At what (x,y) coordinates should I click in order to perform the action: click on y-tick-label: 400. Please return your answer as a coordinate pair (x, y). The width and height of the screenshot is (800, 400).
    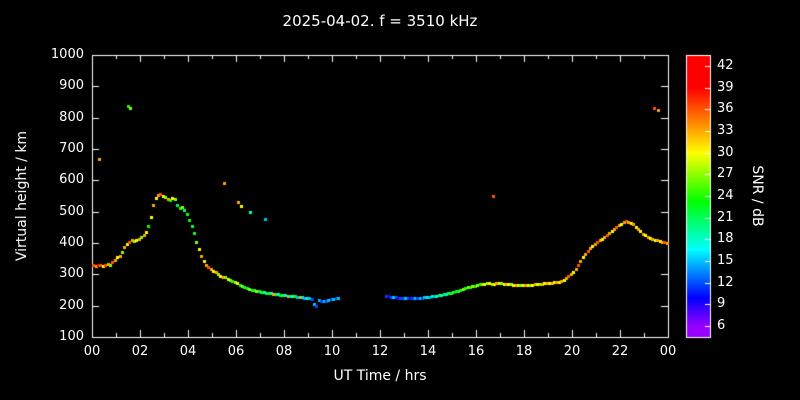
    Looking at the image, I should click on (71, 242).